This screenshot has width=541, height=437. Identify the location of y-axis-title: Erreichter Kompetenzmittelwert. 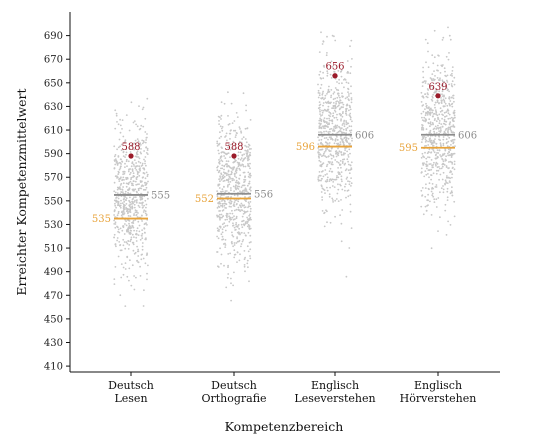
(21, 191).